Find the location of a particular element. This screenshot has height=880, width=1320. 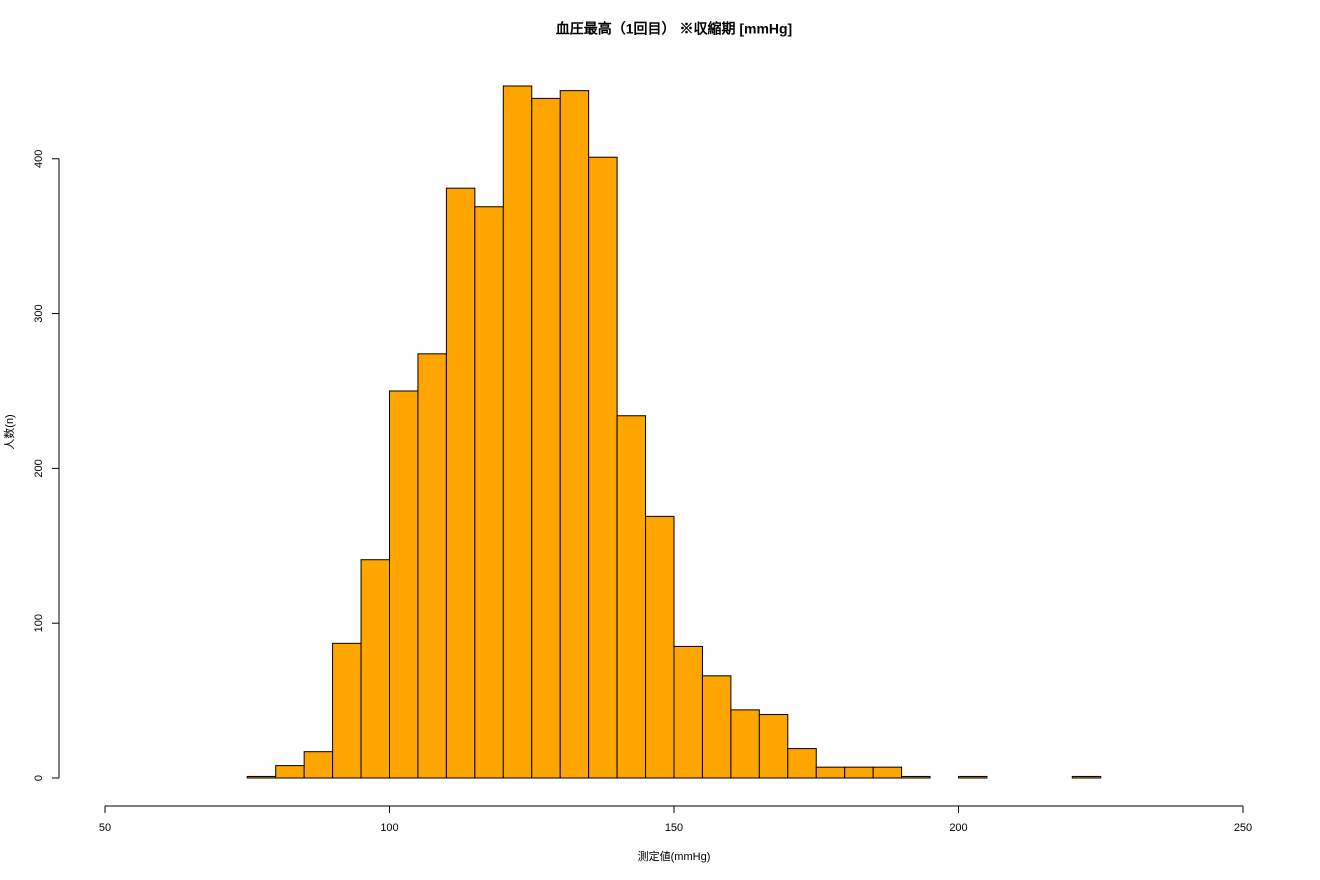

y-tick-label: 200 is located at coordinates (39, 468).